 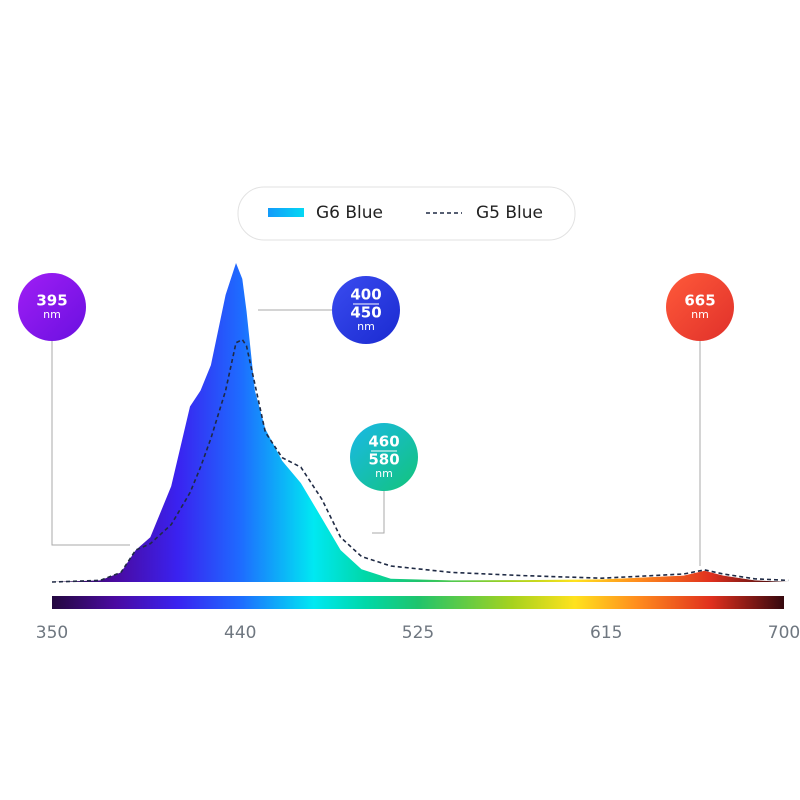 What do you see at coordinates (349, 213) in the screenshot?
I see `legend-label: G6 Blue` at bounding box center [349, 213].